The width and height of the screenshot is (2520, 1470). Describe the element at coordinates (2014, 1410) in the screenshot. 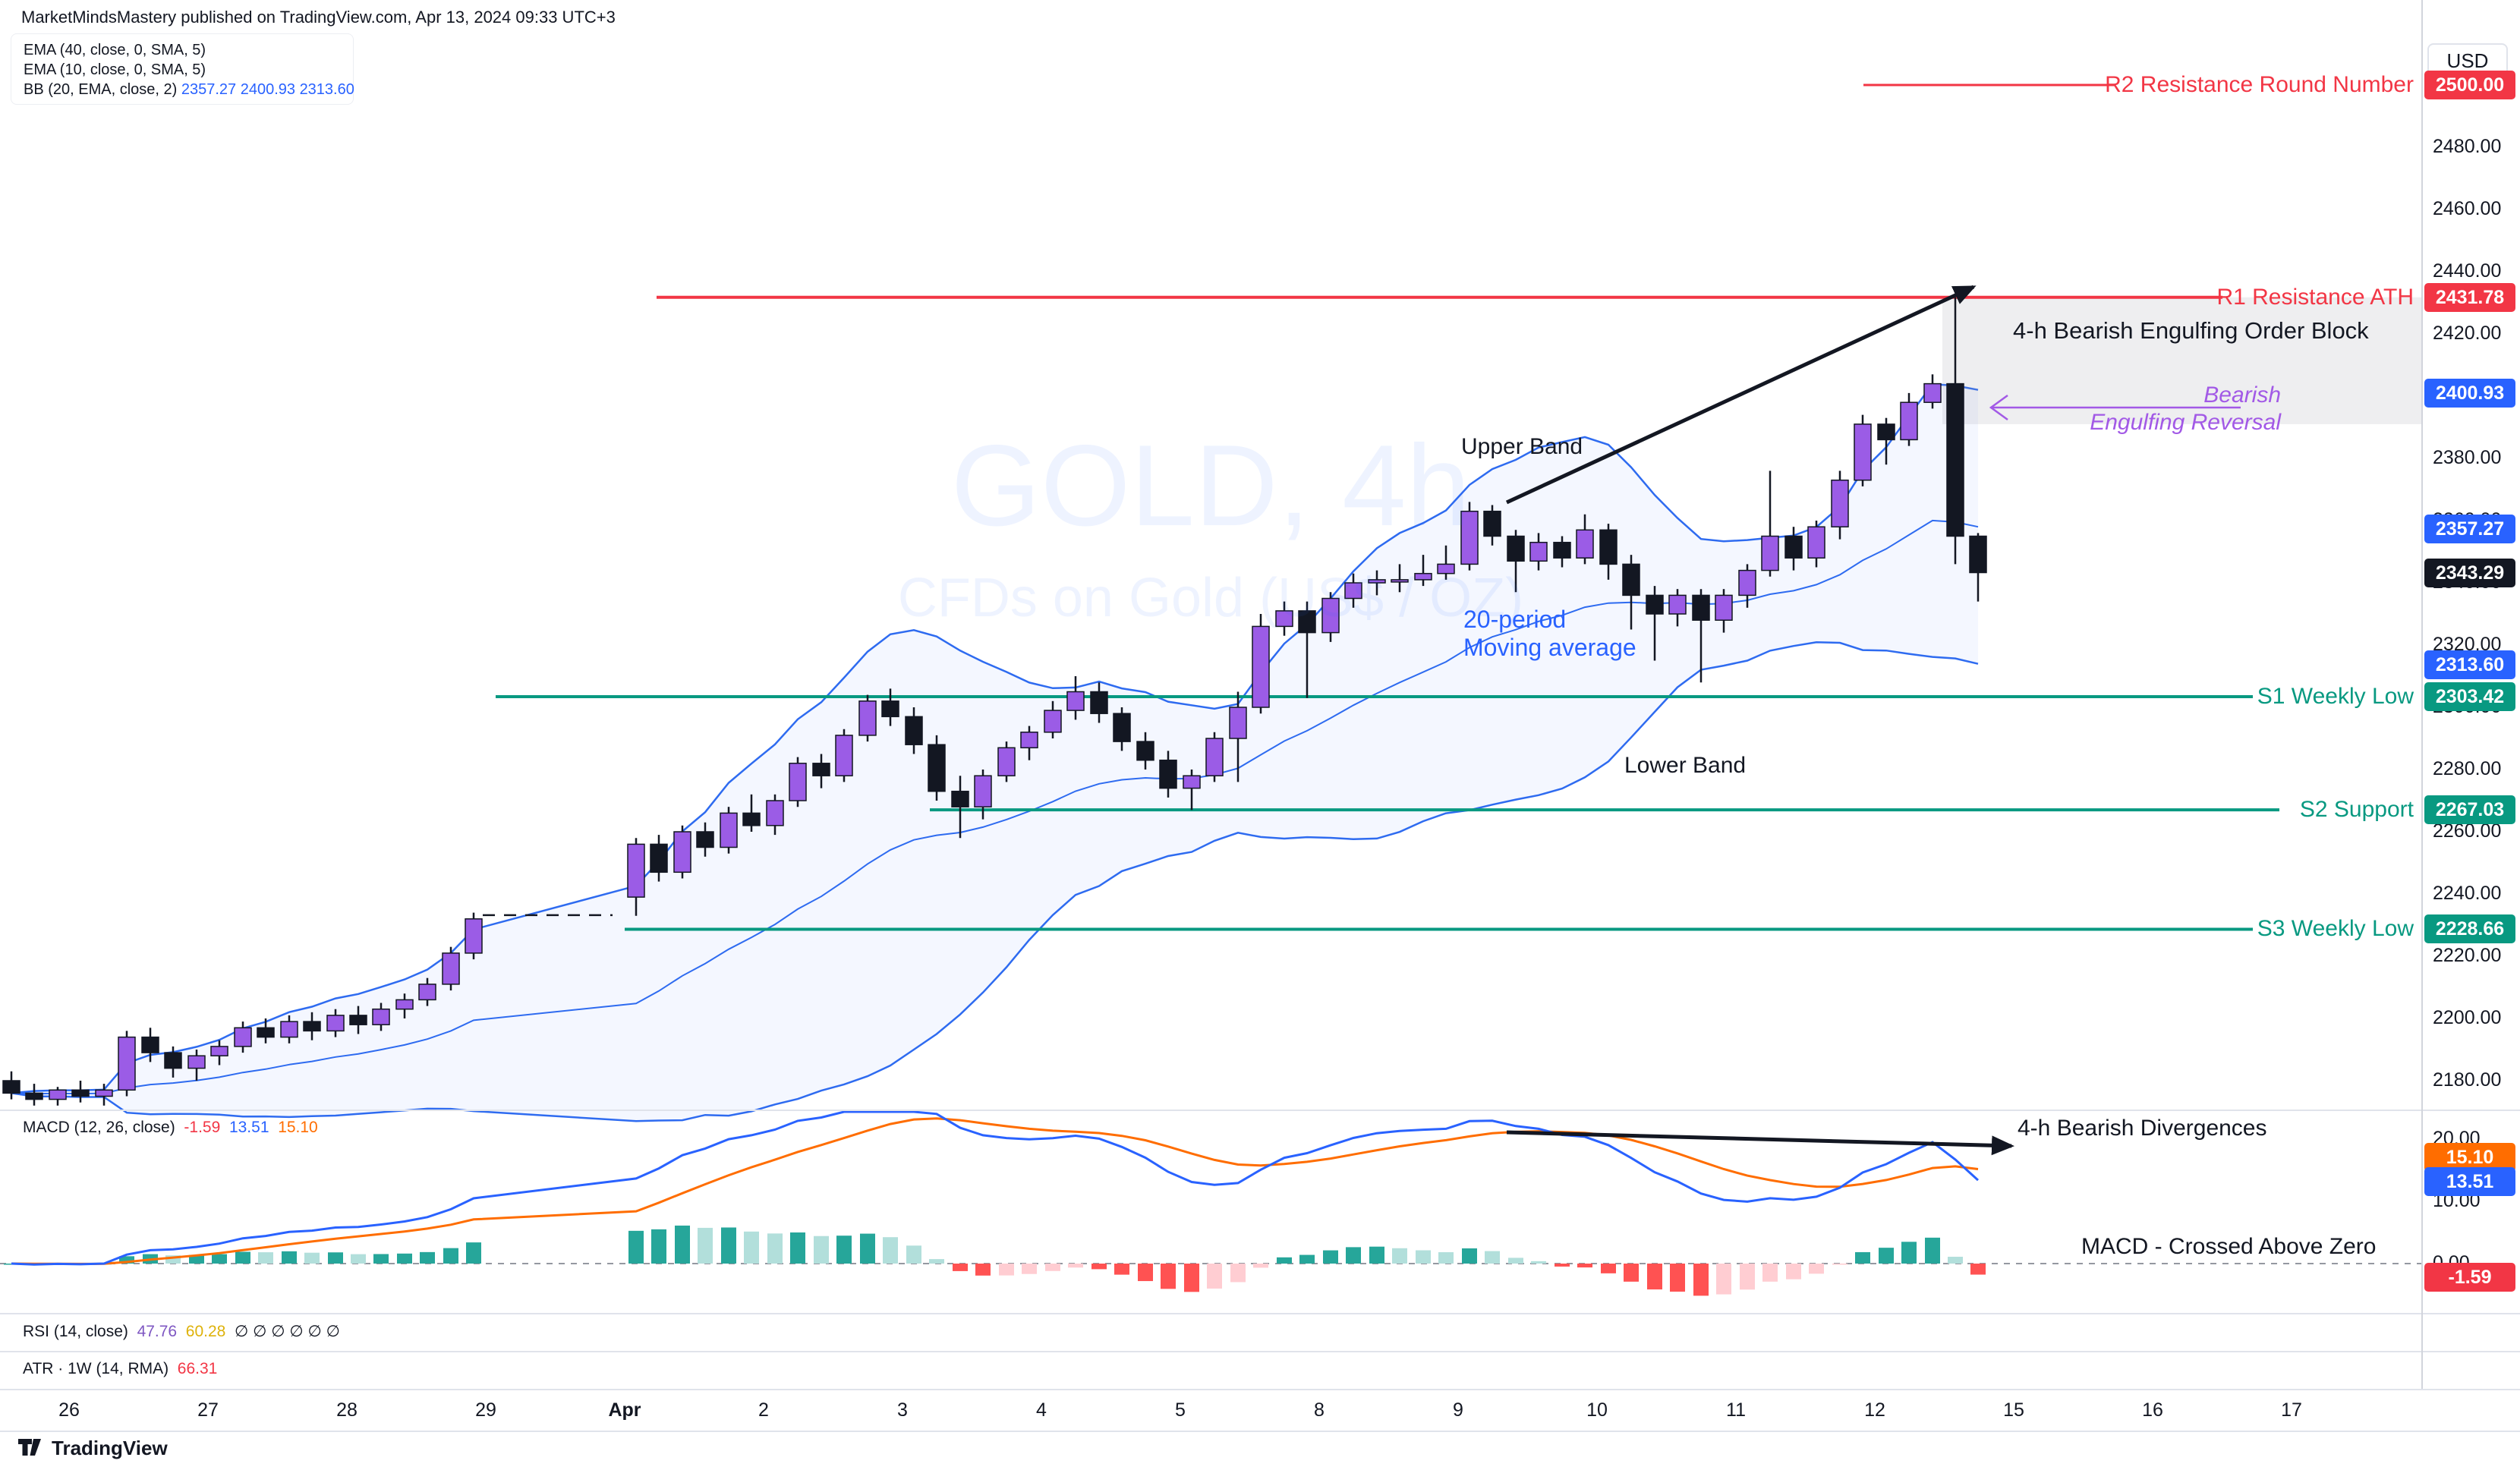

I see `time-axis-label: 15` at that location.